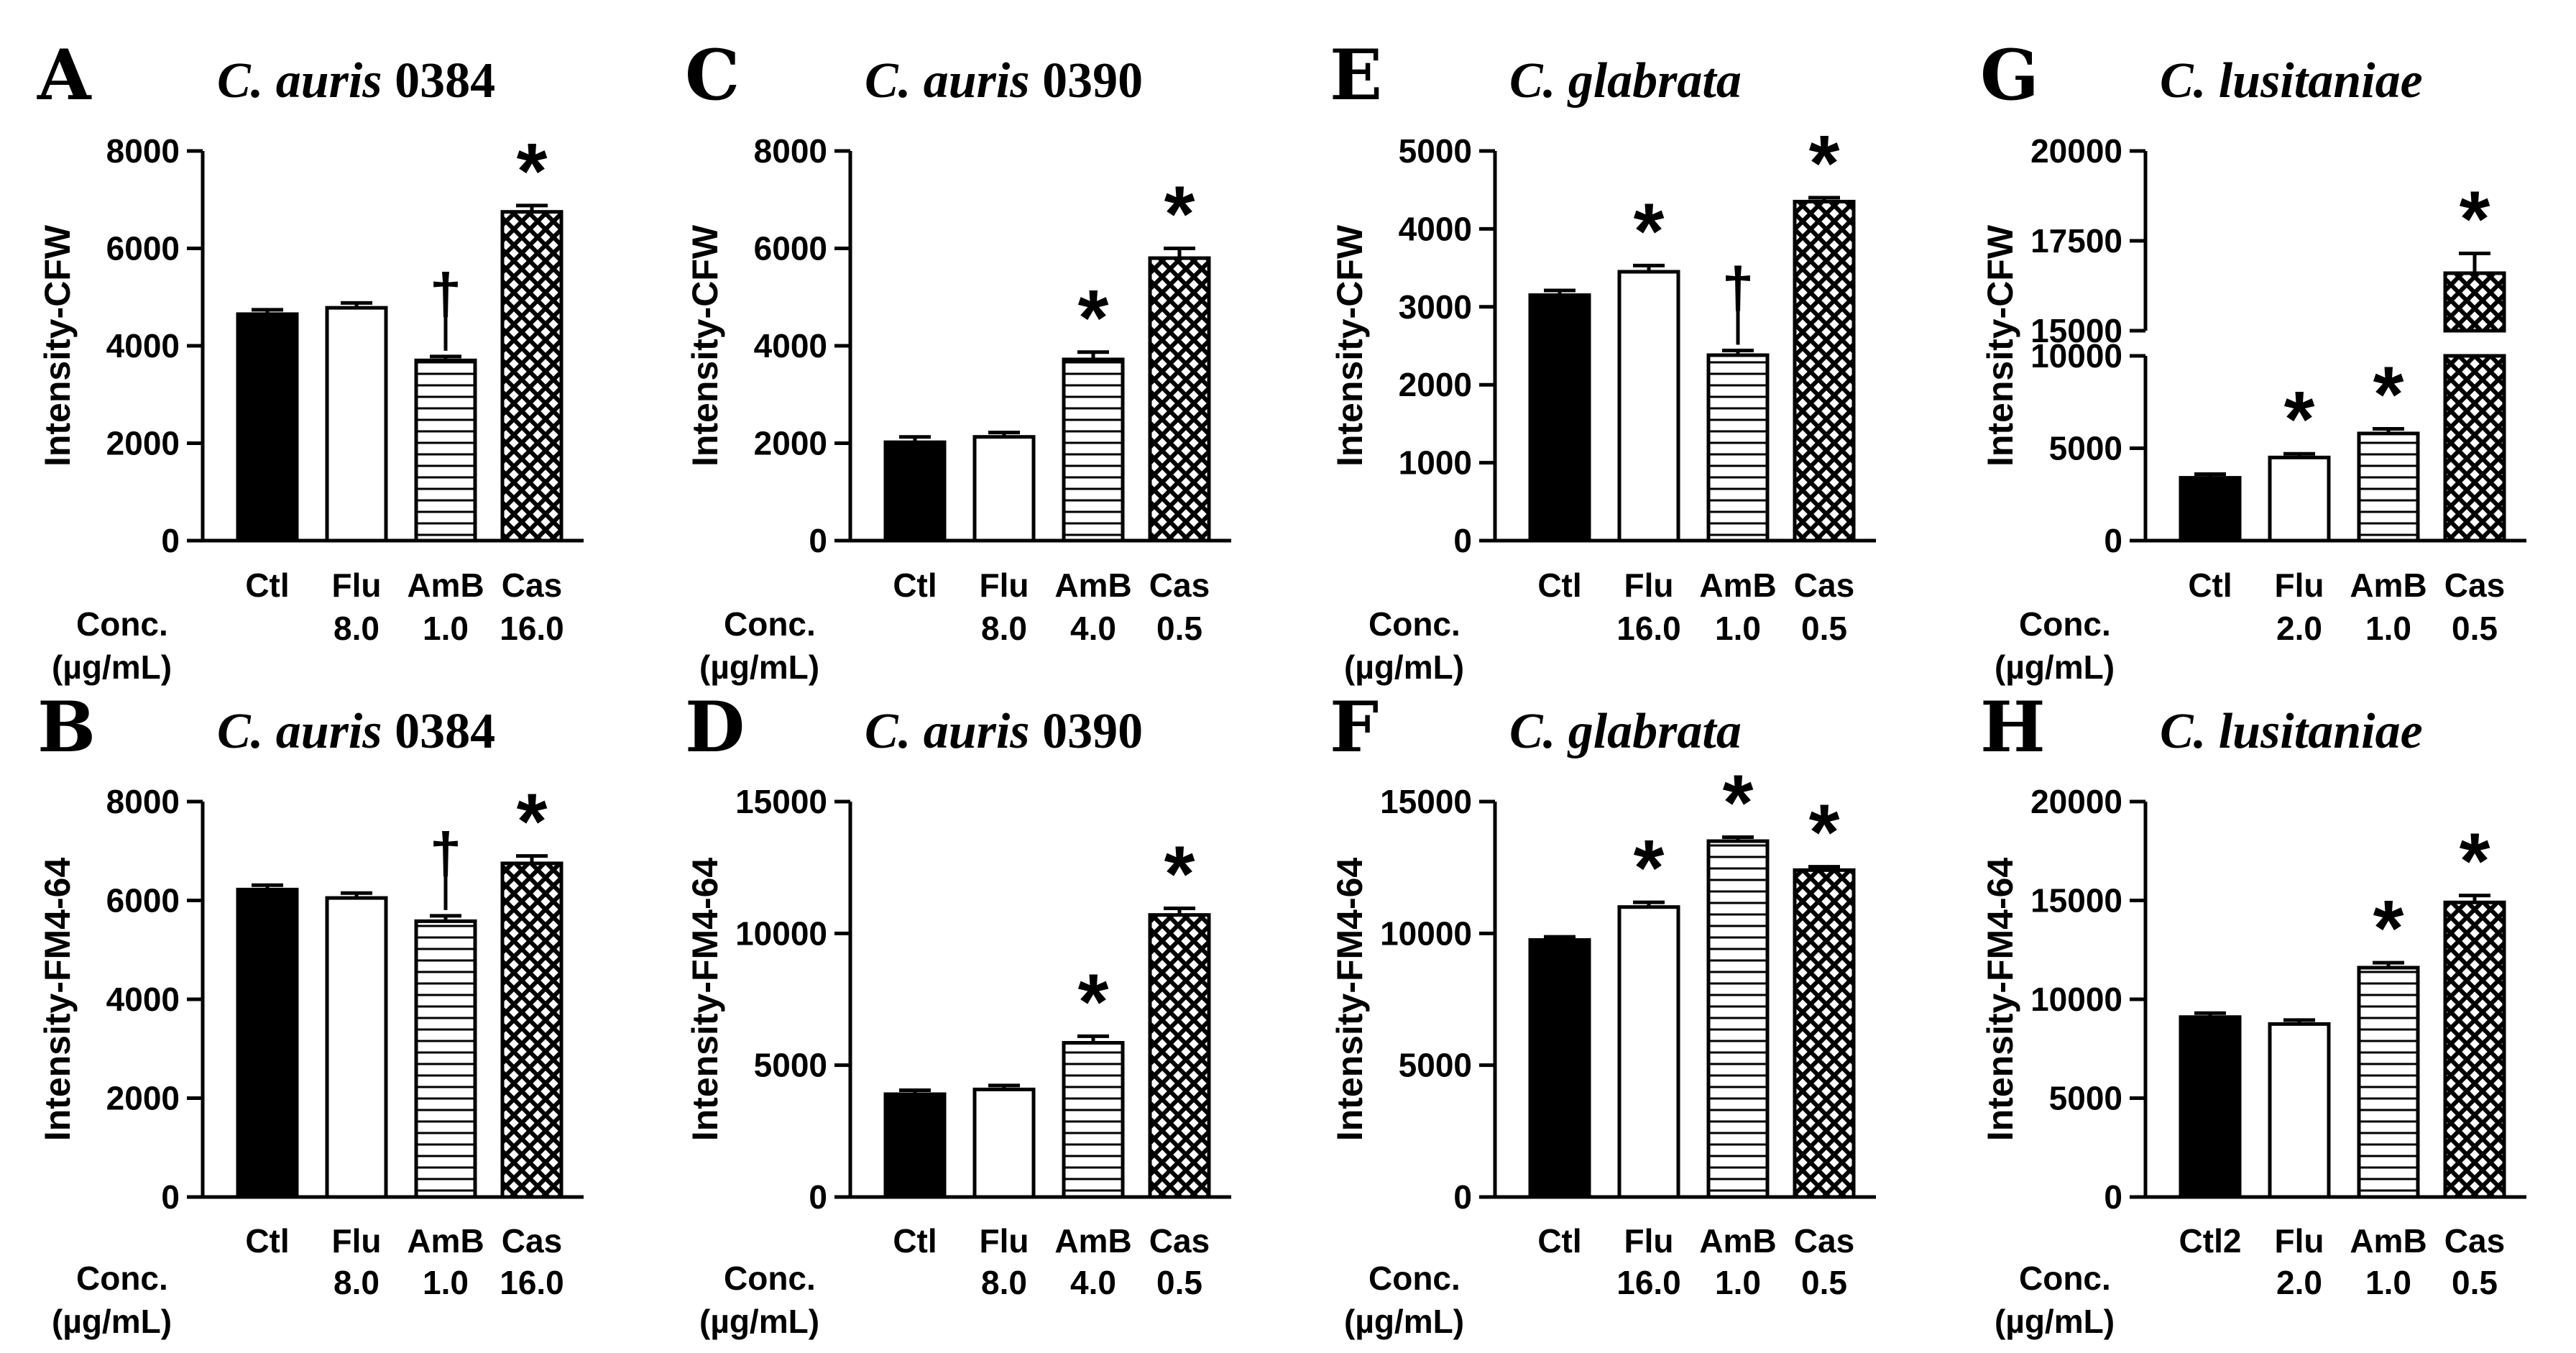  What do you see at coordinates (1354, 727) in the screenshot?
I see `panel-letter: F` at bounding box center [1354, 727].